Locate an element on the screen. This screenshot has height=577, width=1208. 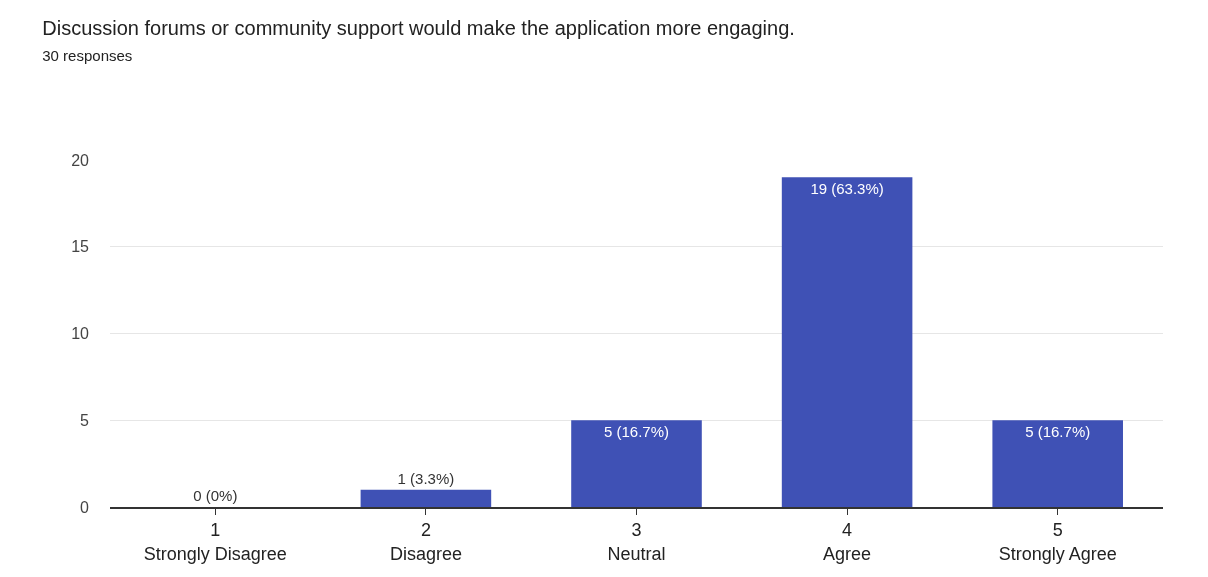
data-label: 0 (0%) is located at coordinates (215, 495).